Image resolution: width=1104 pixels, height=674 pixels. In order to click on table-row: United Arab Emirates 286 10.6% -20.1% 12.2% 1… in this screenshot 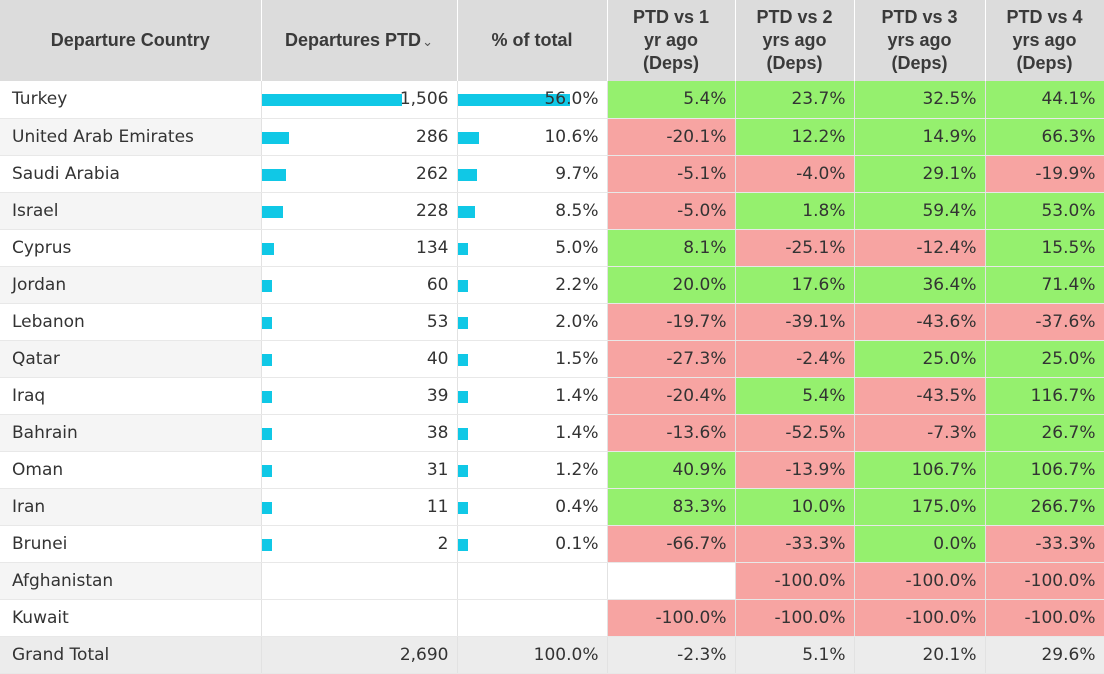, I will do `click(552, 137)`.